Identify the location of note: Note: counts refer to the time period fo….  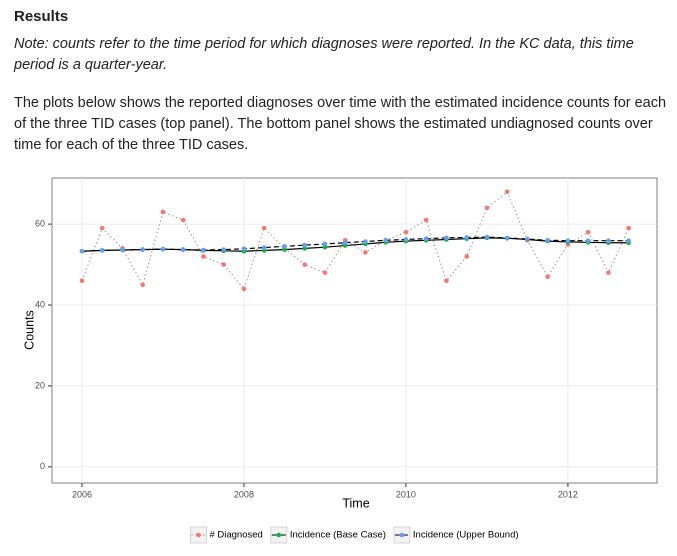
(324, 54).